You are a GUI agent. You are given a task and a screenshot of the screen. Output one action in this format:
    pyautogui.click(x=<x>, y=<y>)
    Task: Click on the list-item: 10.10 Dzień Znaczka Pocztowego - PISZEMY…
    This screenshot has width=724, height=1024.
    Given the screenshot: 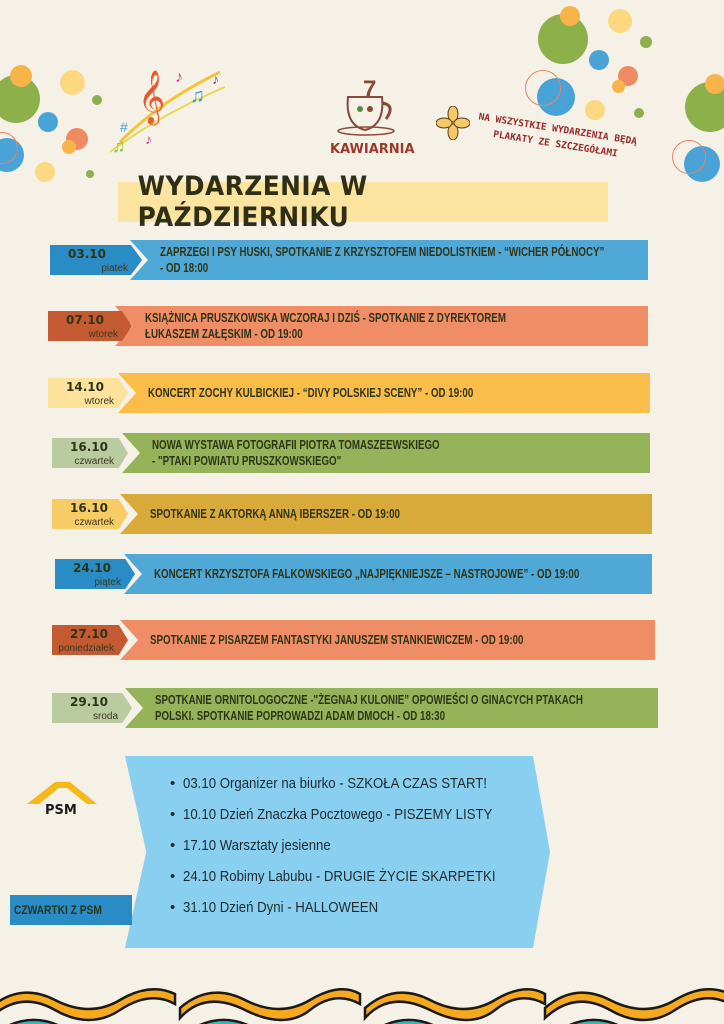 What is the action you would take?
    pyautogui.click(x=354, y=814)
    